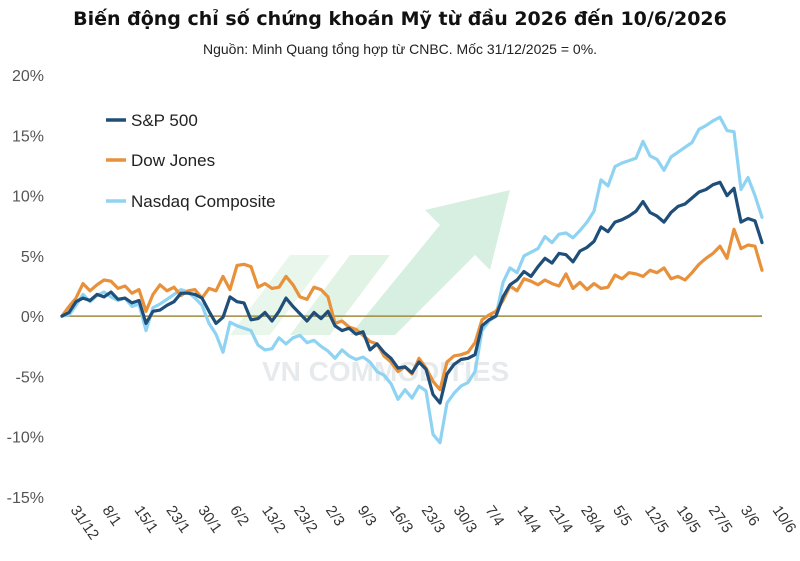 The image size is (800, 561). I want to click on x-tick-label: 19/5, so click(688, 520).